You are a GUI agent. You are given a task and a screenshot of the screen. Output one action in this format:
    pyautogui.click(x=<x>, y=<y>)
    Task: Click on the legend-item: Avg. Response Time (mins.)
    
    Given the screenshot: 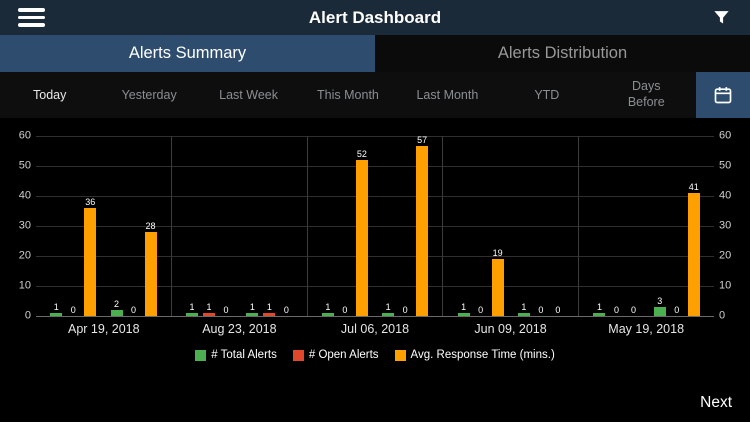 What is the action you would take?
    pyautogui.click(x=474, y=355)
    